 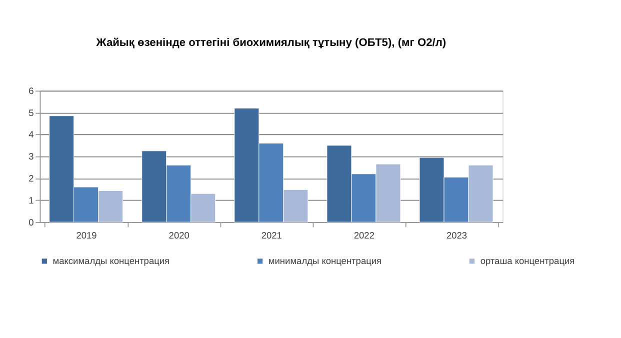 What do you see at coordinates (111, 261) in the screenshot?
I see `legend-label: максималды концентрация` at bounding box center [111, 261].